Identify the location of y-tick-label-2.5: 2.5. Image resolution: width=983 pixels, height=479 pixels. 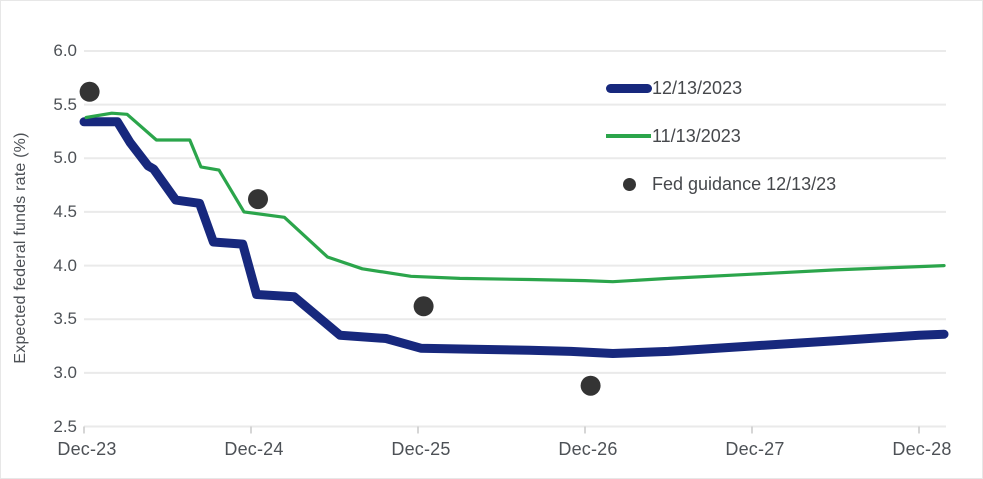
(65, 426).